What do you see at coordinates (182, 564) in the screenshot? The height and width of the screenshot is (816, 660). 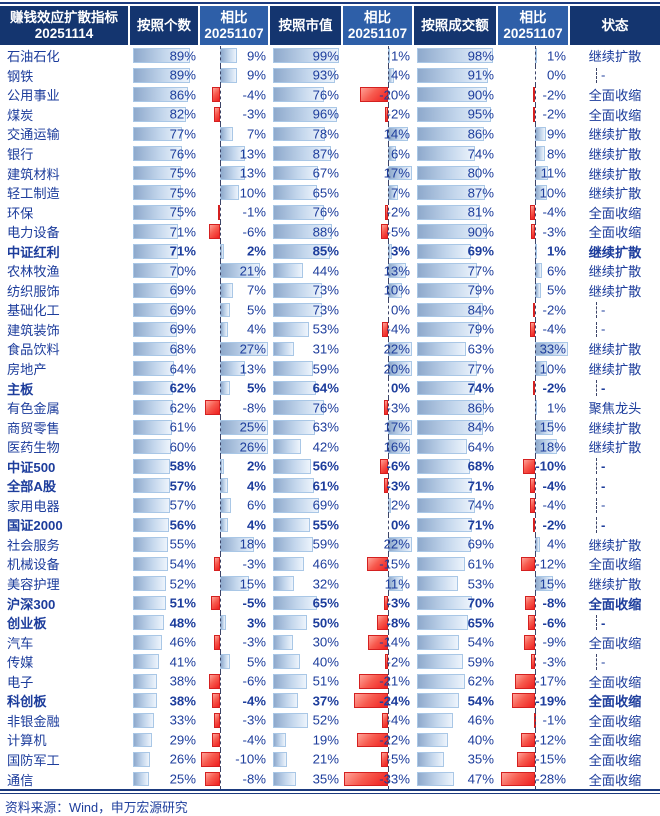 I see `value-text: 54%` at bounding box center [182, 564].